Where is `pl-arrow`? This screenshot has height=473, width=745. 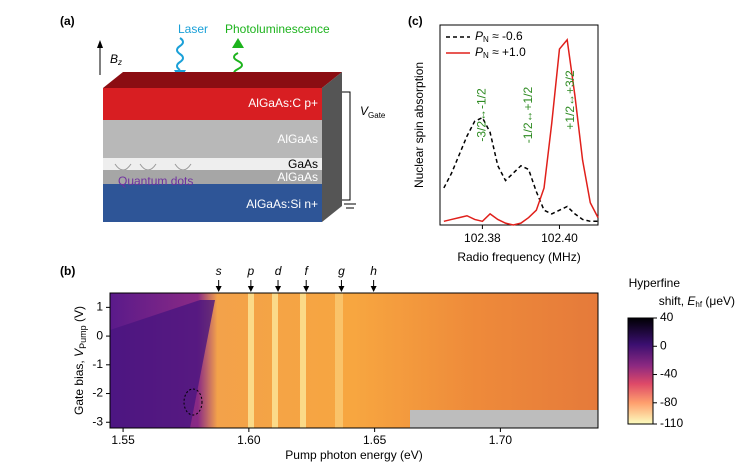
pl-arrow is located at coordinates (238, 43).